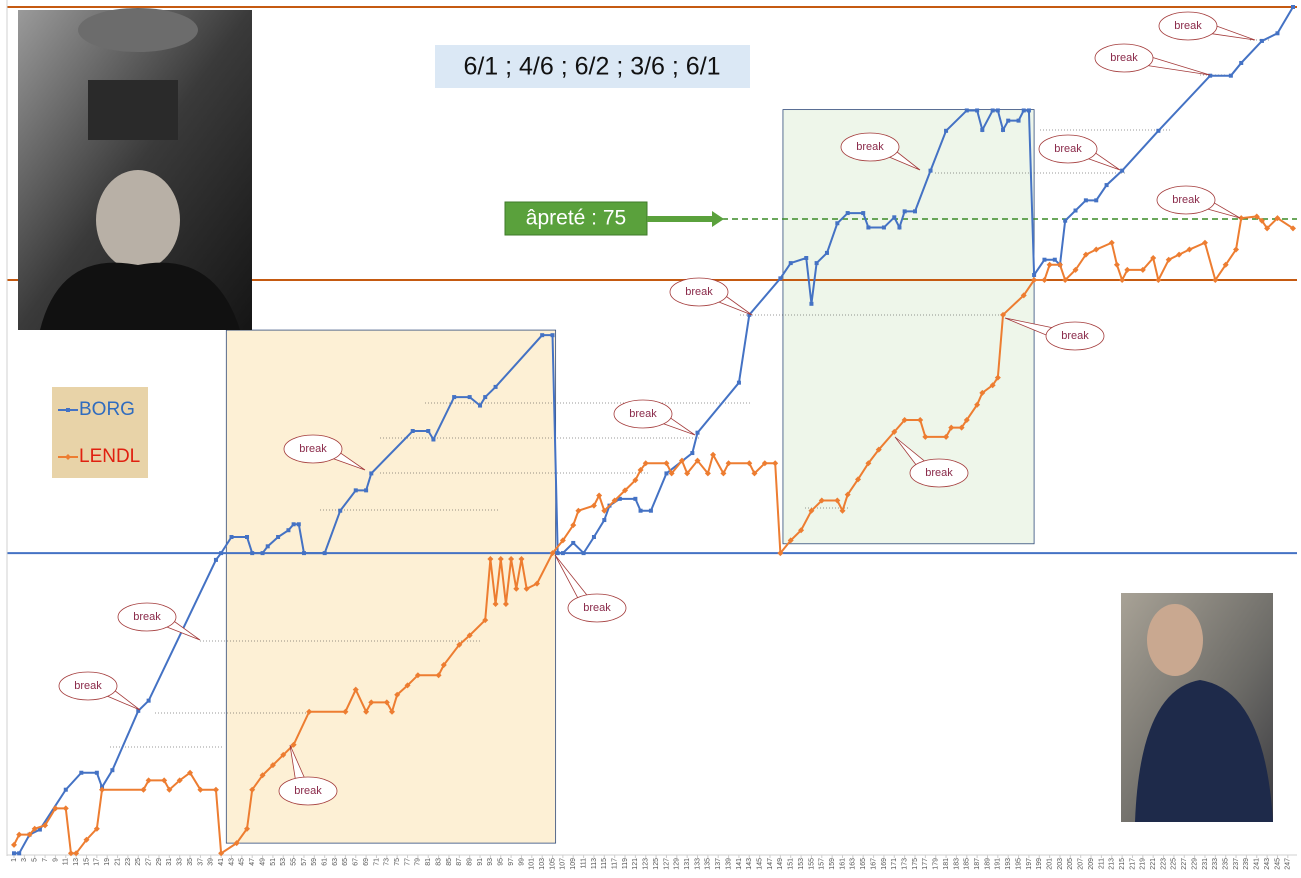 The width and height of the screenshot is (1301, 878). I want to click on x-tick-label: 29, so click(159, 862).